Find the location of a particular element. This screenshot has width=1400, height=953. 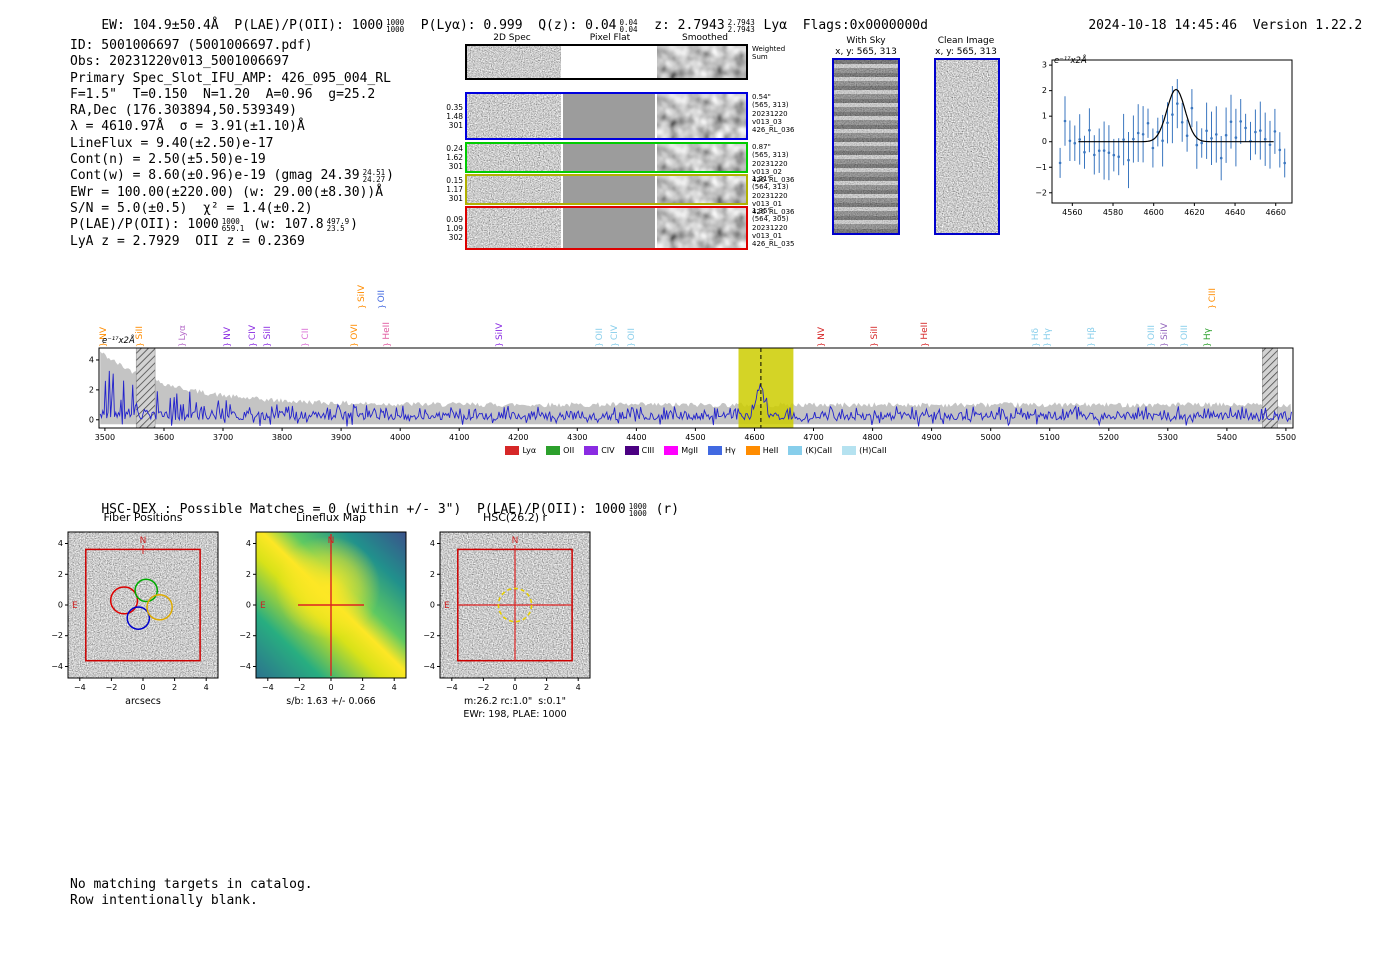

svg-text: 5200 is located at coordinates (1109, 437).